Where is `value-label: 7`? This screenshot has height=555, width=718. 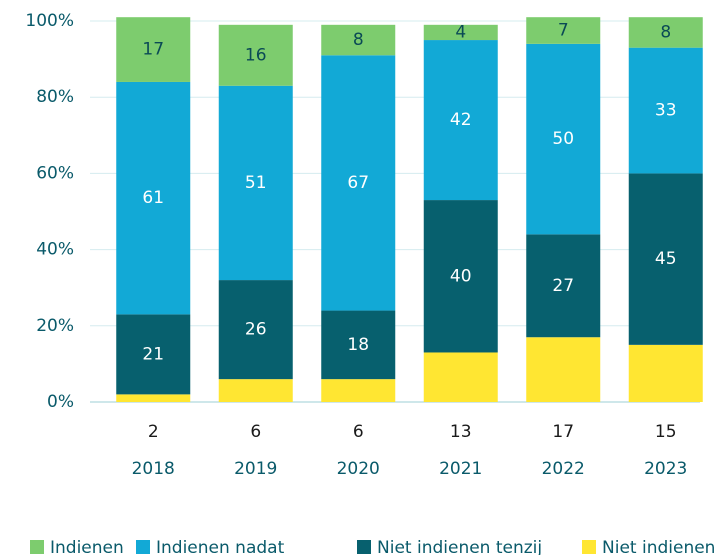 value-label: 7 is located at coordinates (563, 31).